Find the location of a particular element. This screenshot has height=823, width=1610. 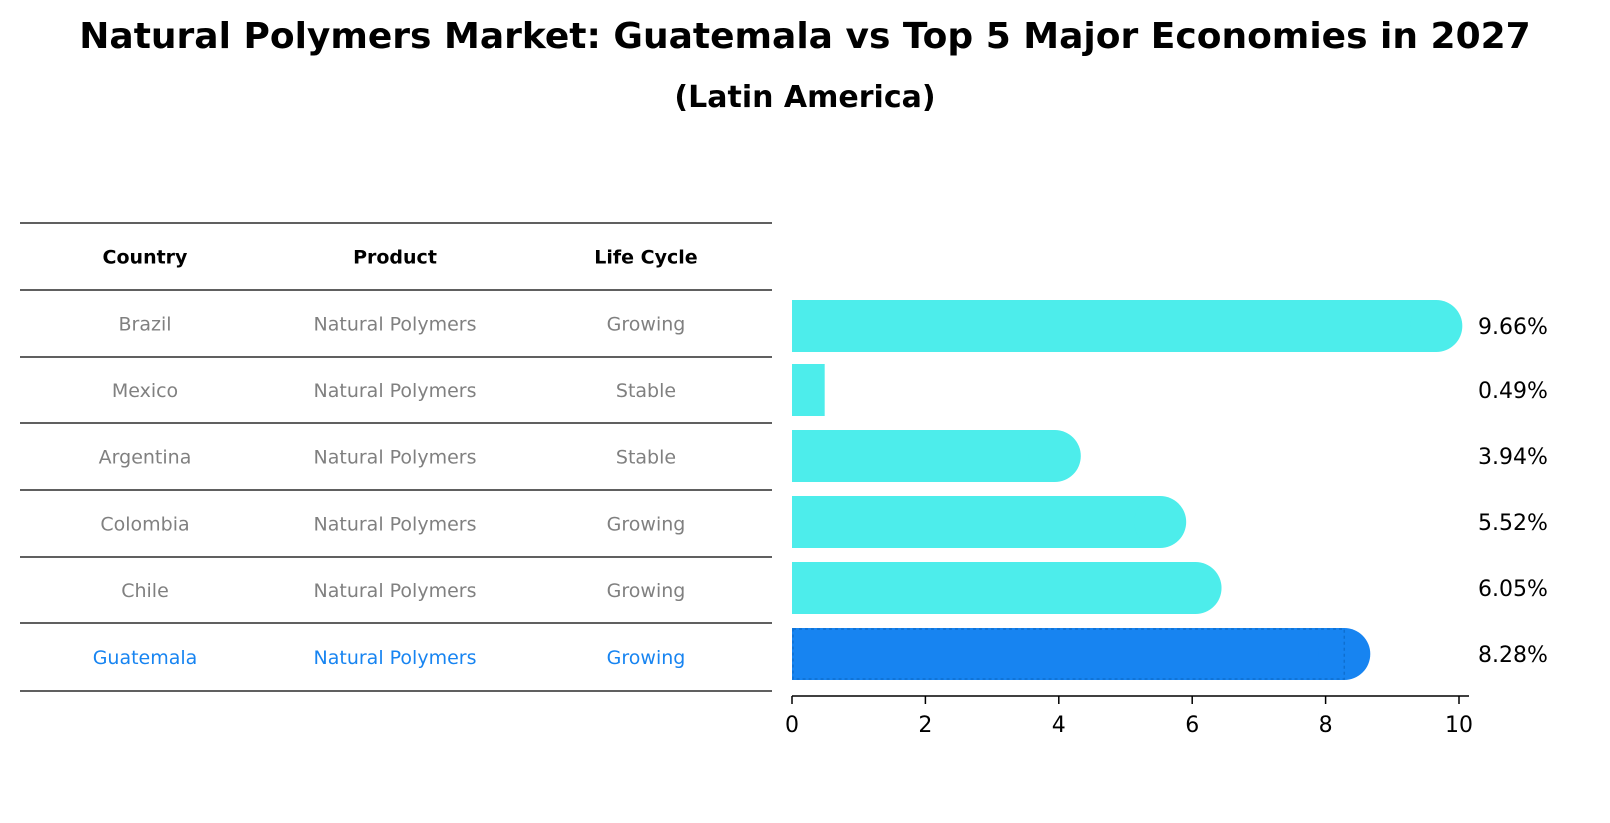

table-header-cell: Product is located at coordinates (395, 258).